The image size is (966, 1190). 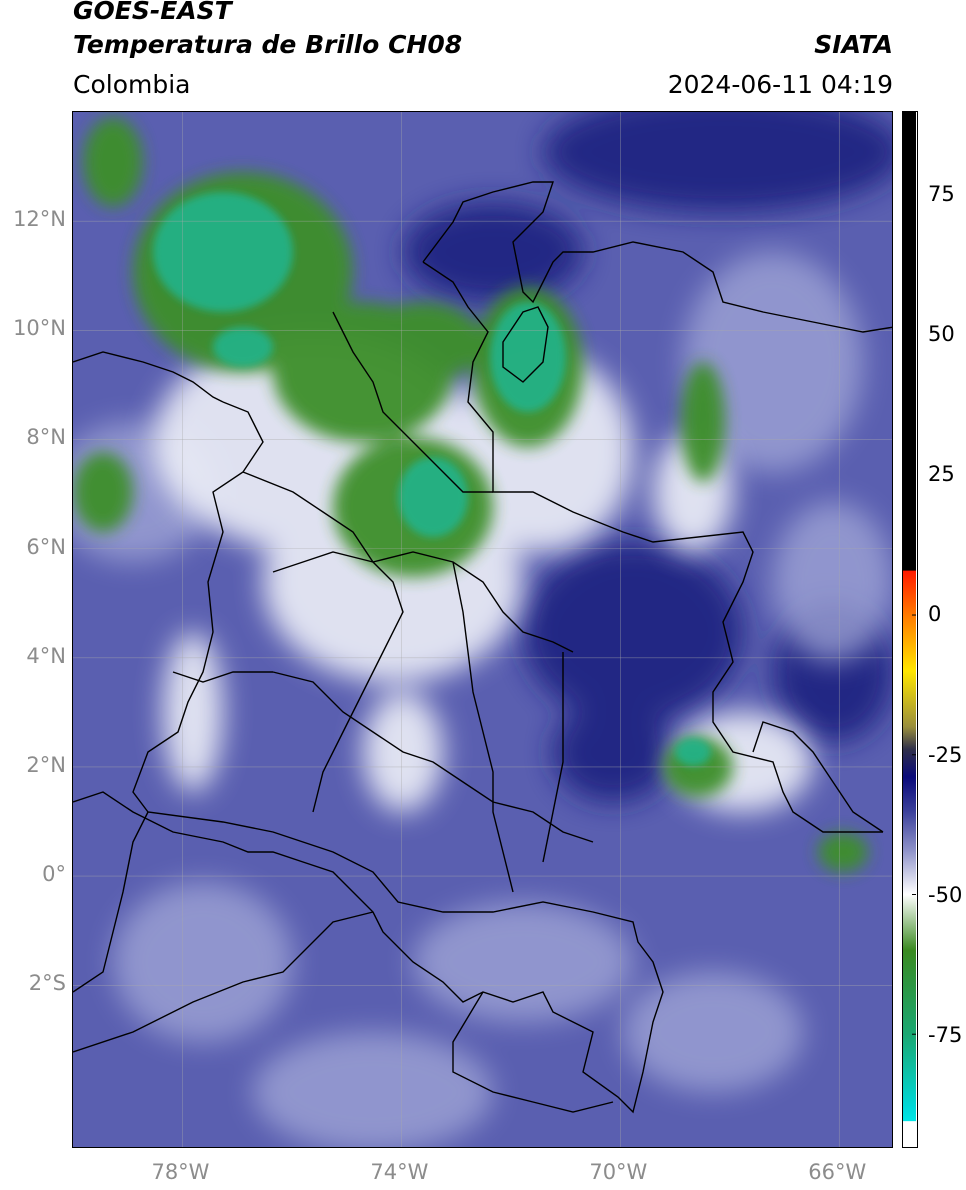 I want to click on lat-tick-label: 10°N, so click(x=39, y=328).